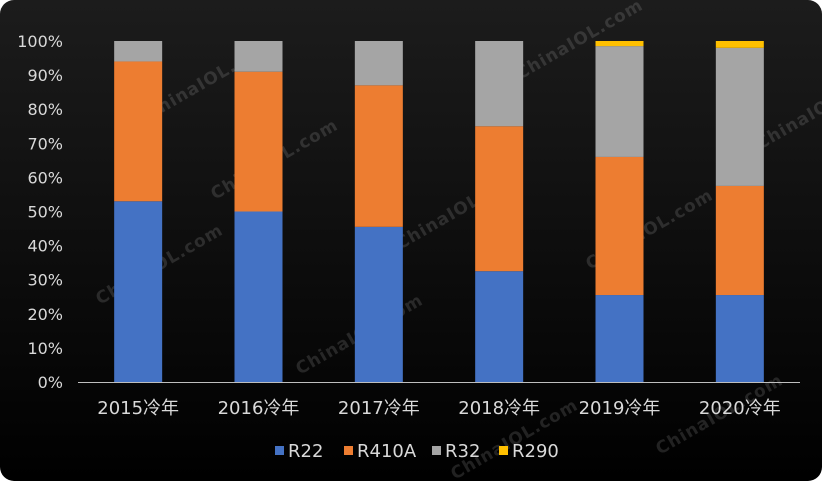  I want to click on y-tick-label: 20%, so click(45, 314).